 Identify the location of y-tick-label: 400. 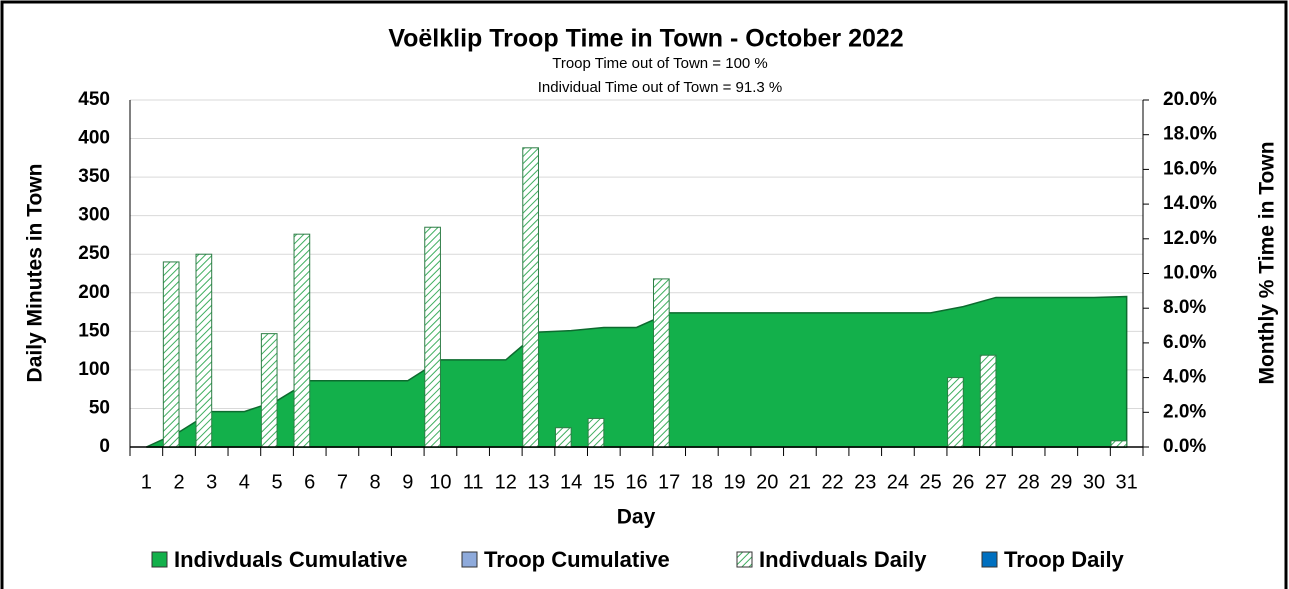
(94, 138).